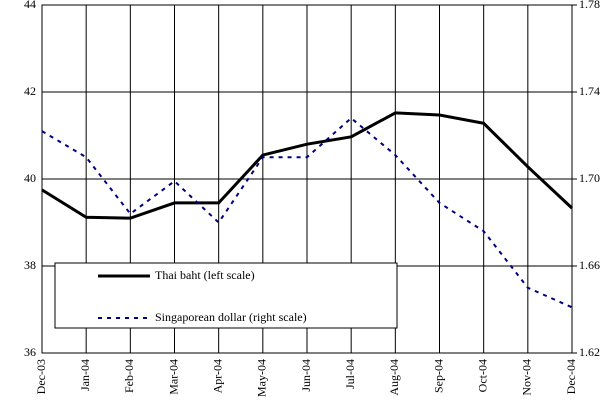 Image resolution: width=613 pixels, height=416 pixels. What do you see at coordinates (30, 265) in the screenshot?
I see `y-tick-label: 38` at bounding box center [30, 265].